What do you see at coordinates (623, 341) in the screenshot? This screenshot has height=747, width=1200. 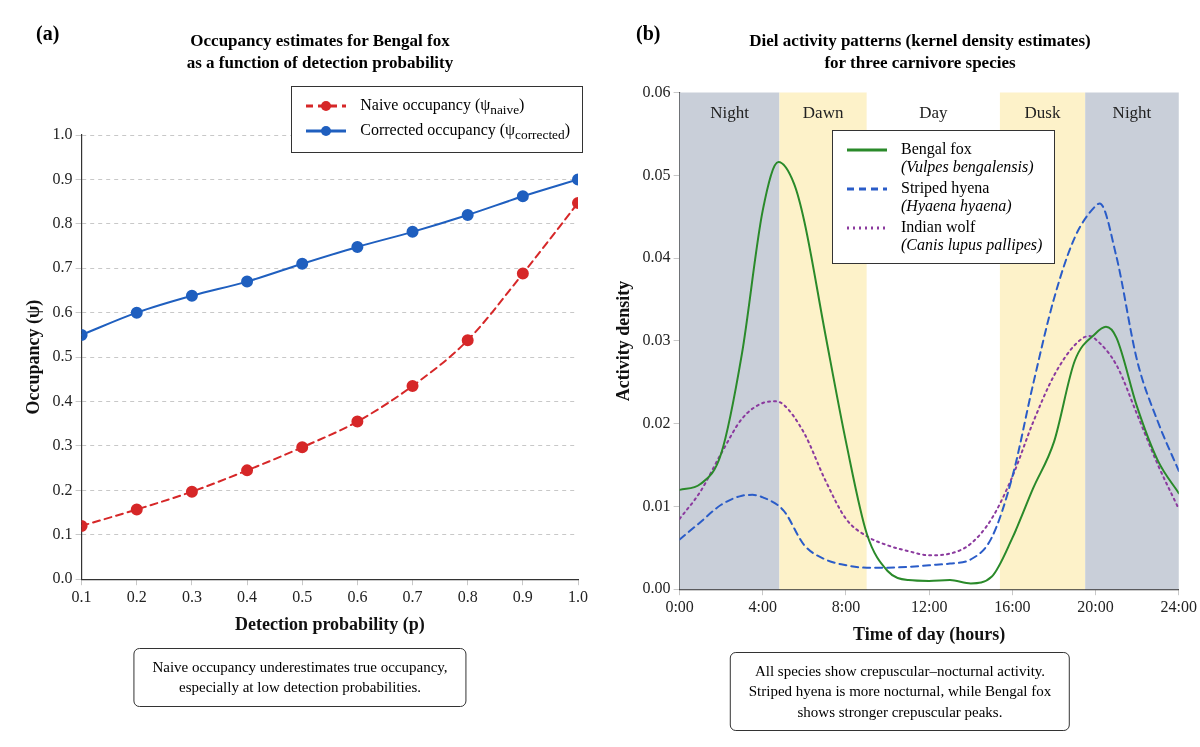 I see `y-axis-title: Activity density` at bounding box center [623, 341].